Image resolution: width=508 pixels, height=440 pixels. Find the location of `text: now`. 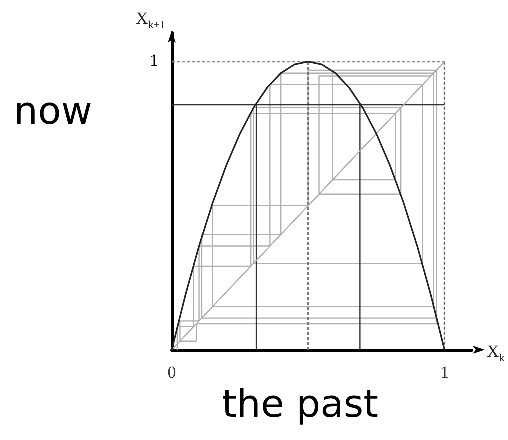

text: now is located at coordinates (53, 111).